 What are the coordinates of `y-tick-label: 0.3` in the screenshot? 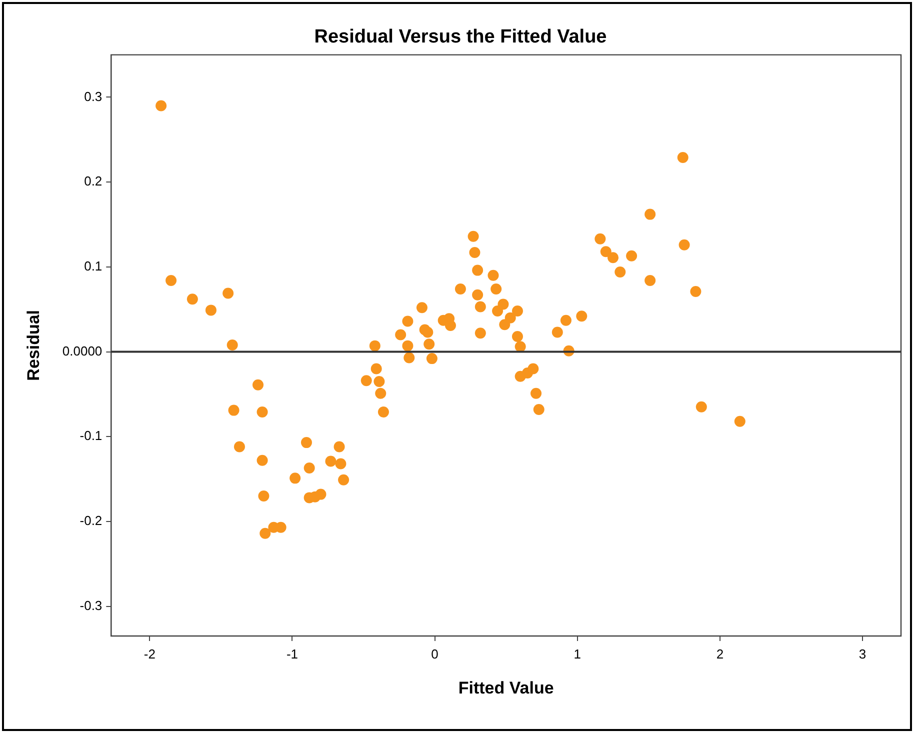 It's located at (93, 96).